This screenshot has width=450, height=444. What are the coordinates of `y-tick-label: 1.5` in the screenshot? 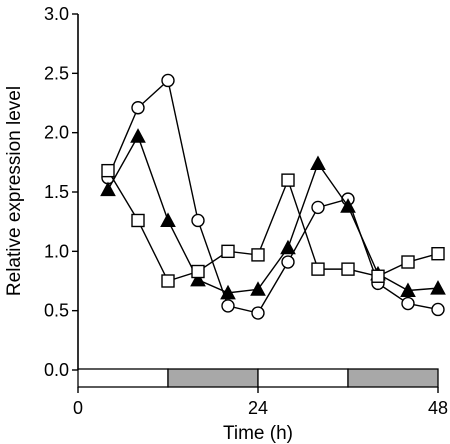 It's located at (56, 192).